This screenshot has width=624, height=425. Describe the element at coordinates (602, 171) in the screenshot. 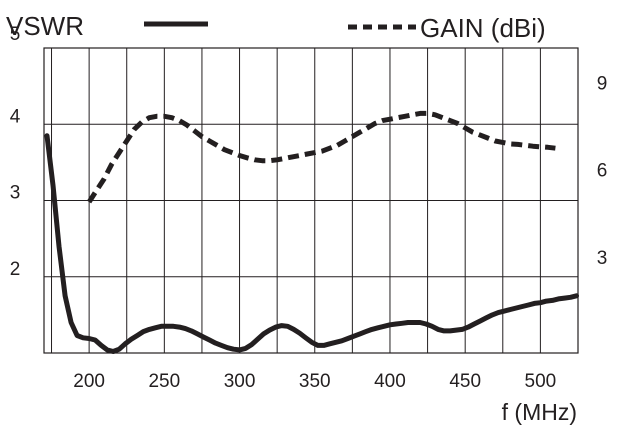

I see `y-right-tick-label: 6` at that location.